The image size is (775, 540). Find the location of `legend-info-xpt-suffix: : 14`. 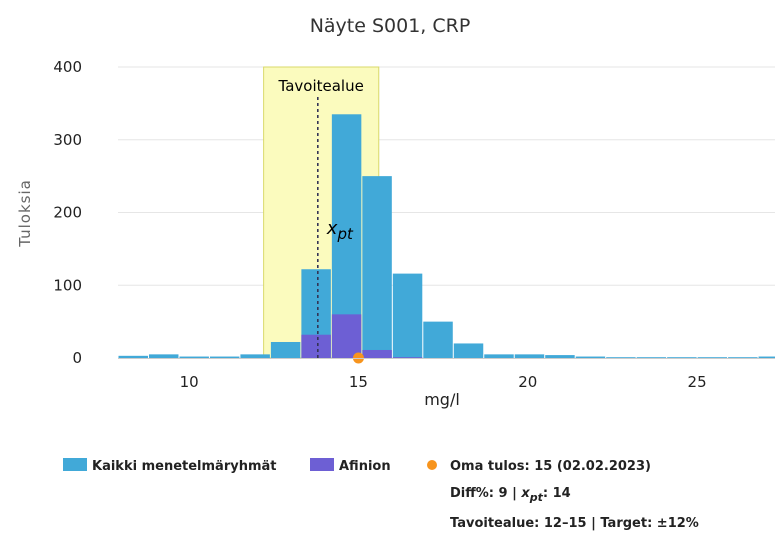

legend-info-xpt-suffix: : 14 is located at coordinates (557, 493).